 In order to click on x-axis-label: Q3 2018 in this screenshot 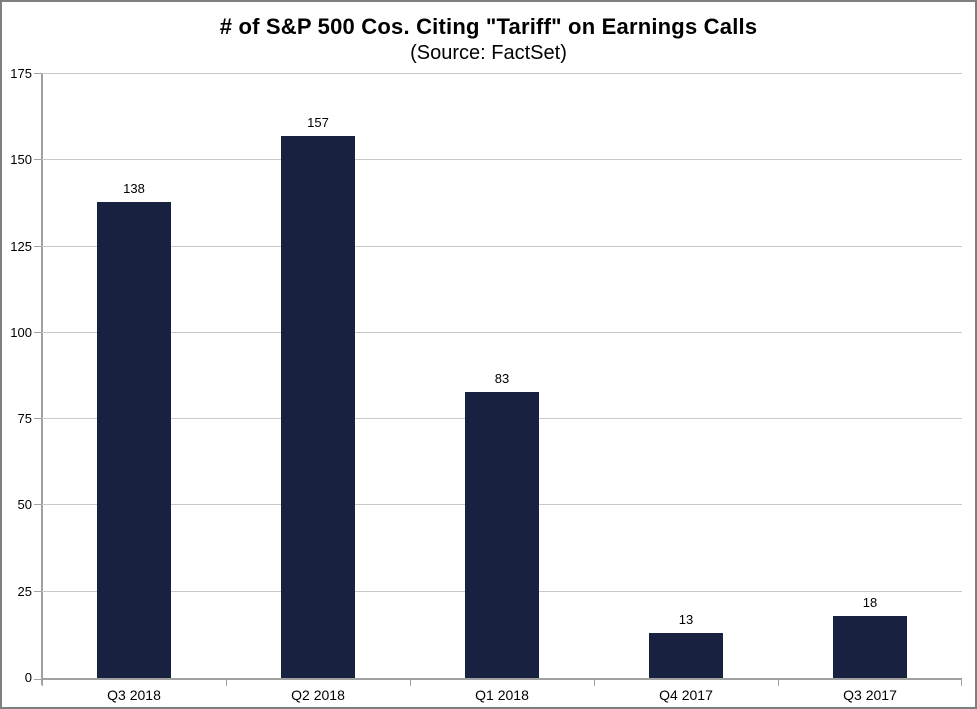, I will do `click(134, 695)`.